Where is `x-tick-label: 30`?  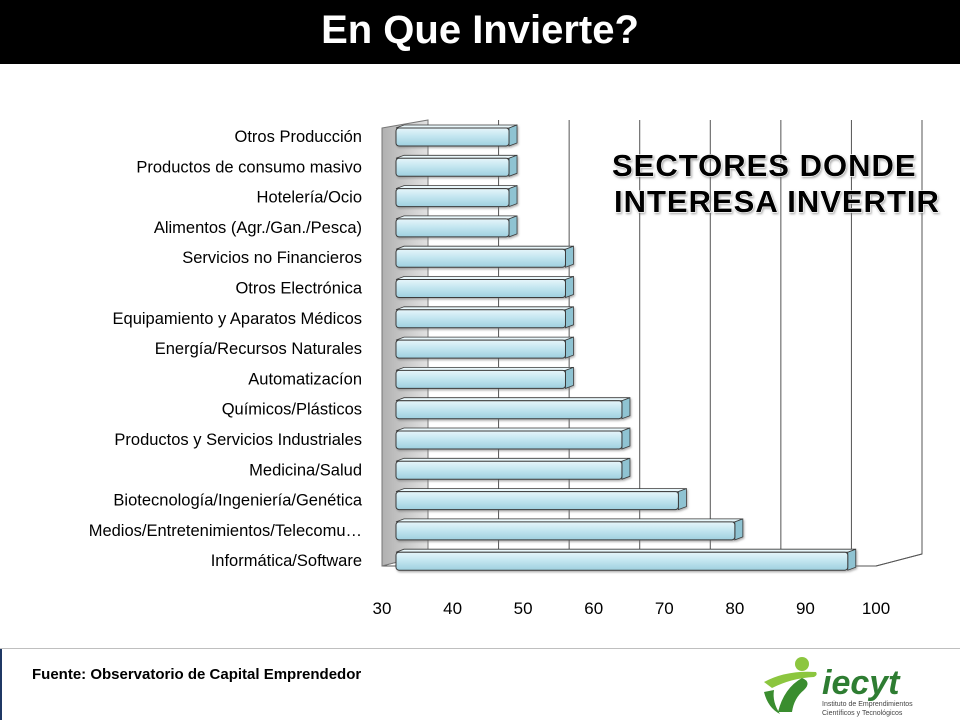
x-tick-label: 30 is located at coordinates (382, 608).